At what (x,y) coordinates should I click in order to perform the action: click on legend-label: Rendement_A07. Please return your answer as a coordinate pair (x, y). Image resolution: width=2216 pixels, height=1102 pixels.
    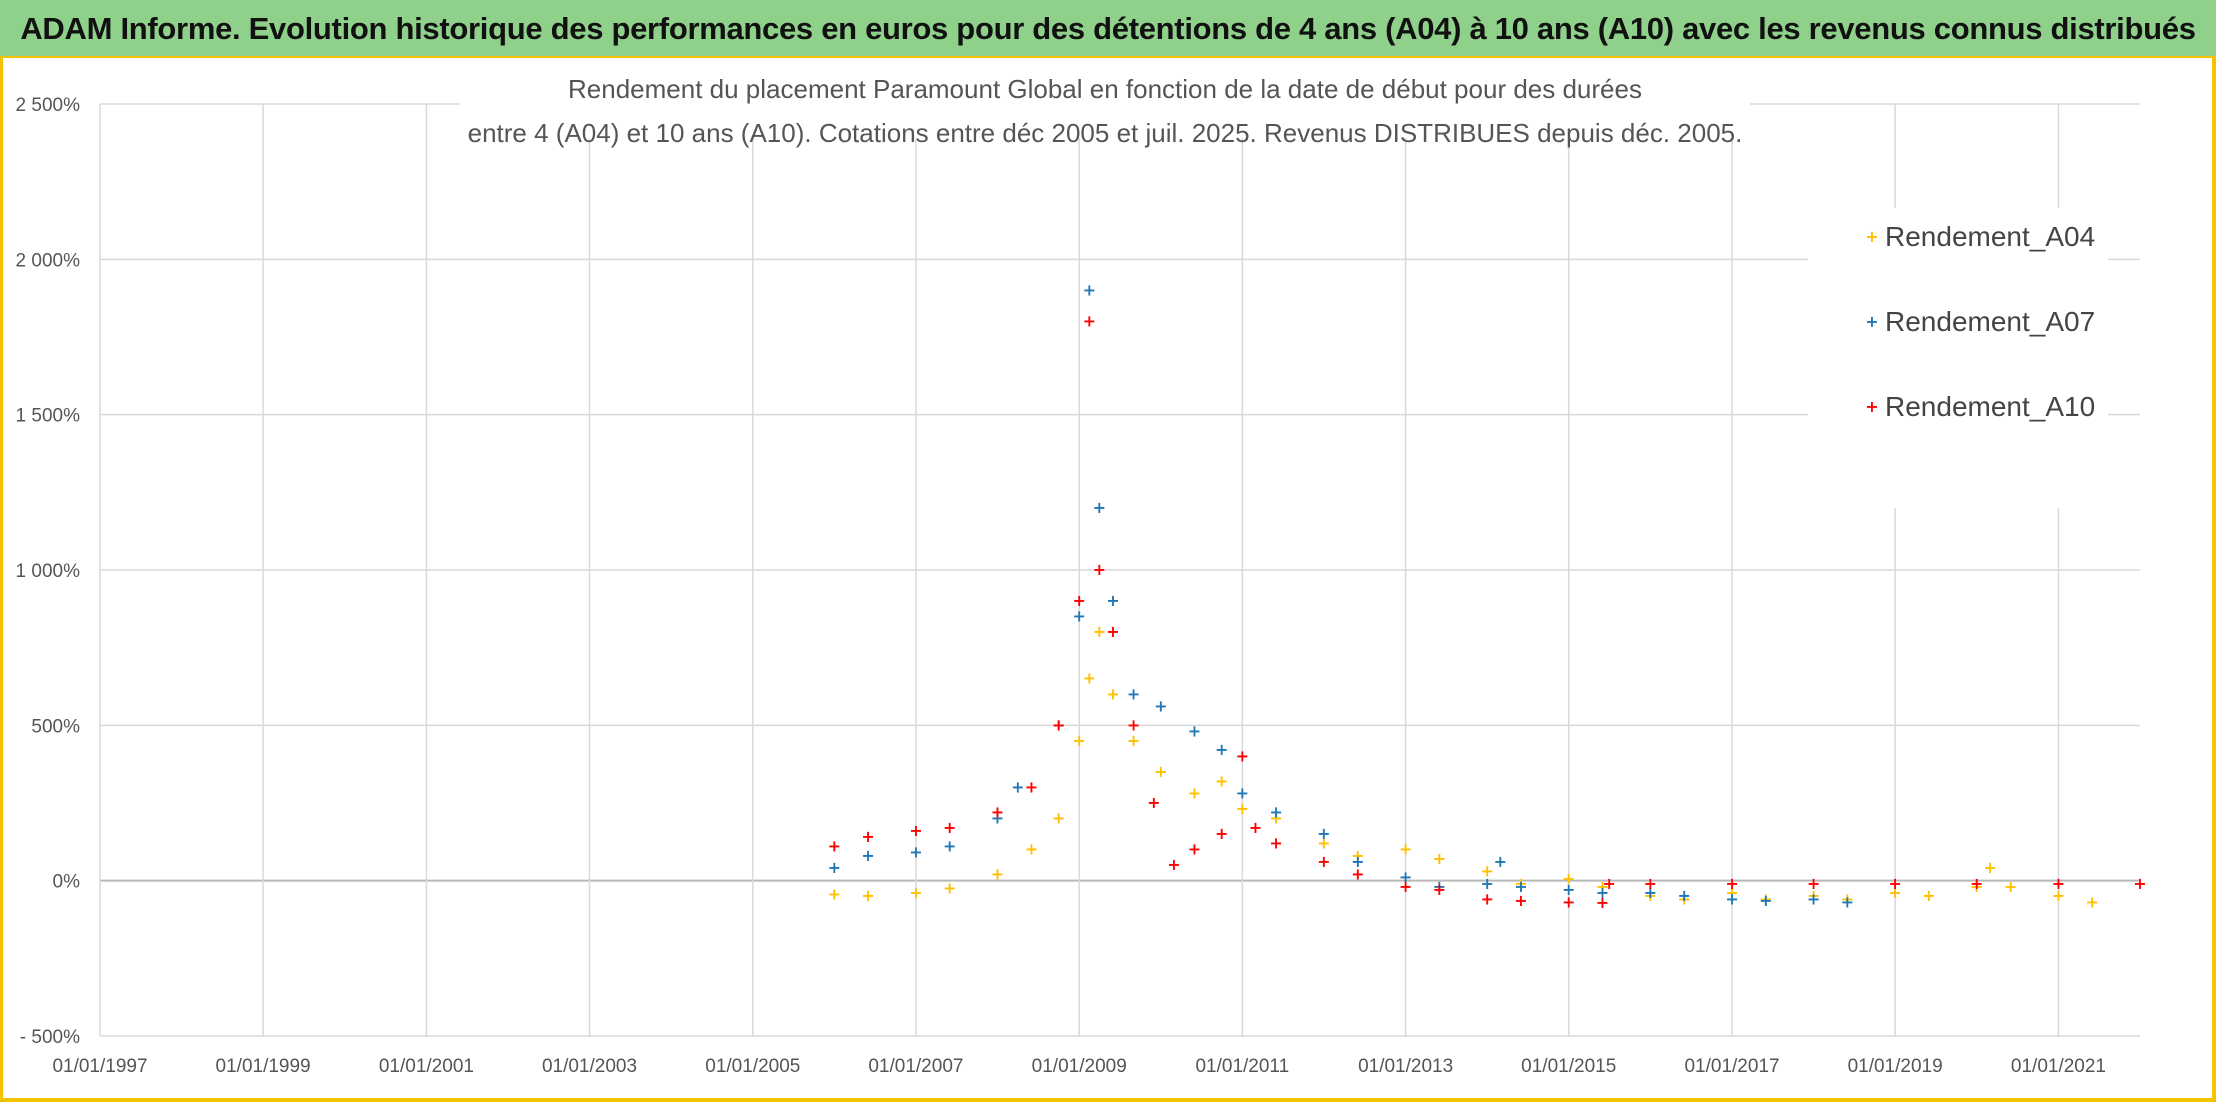
    Looking at the image, I should click on (1990, 321).